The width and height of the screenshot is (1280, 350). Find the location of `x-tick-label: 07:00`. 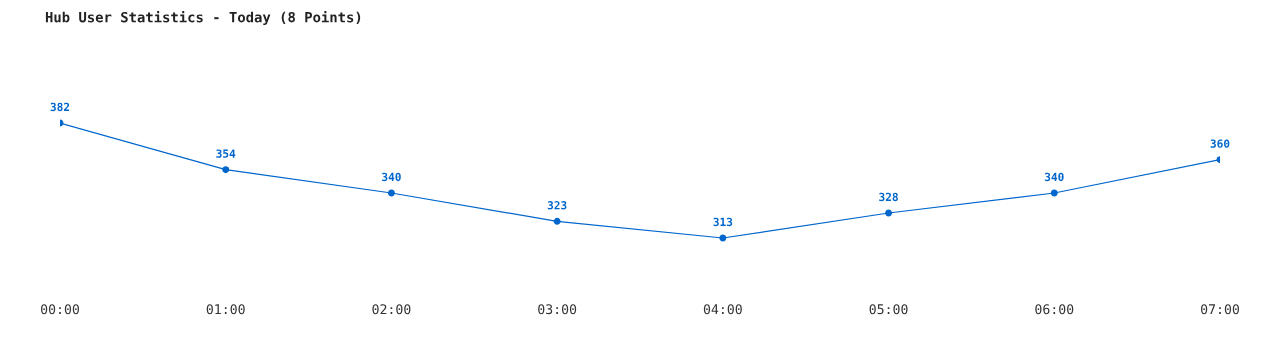

x-tick-label: 07:00 is located at coordinates (1220, 309).